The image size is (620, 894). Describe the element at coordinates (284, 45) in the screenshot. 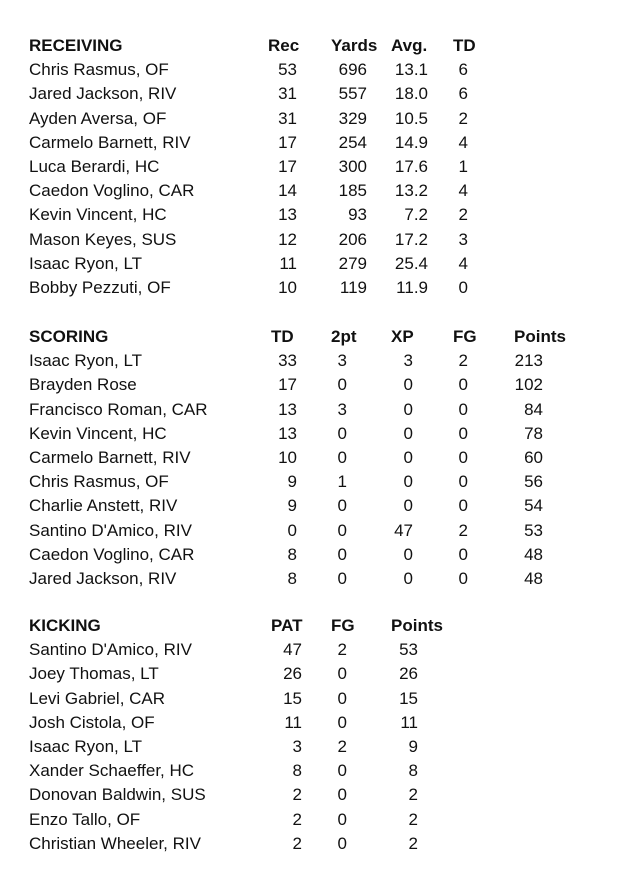

I see `column-header: Rec` at that location.